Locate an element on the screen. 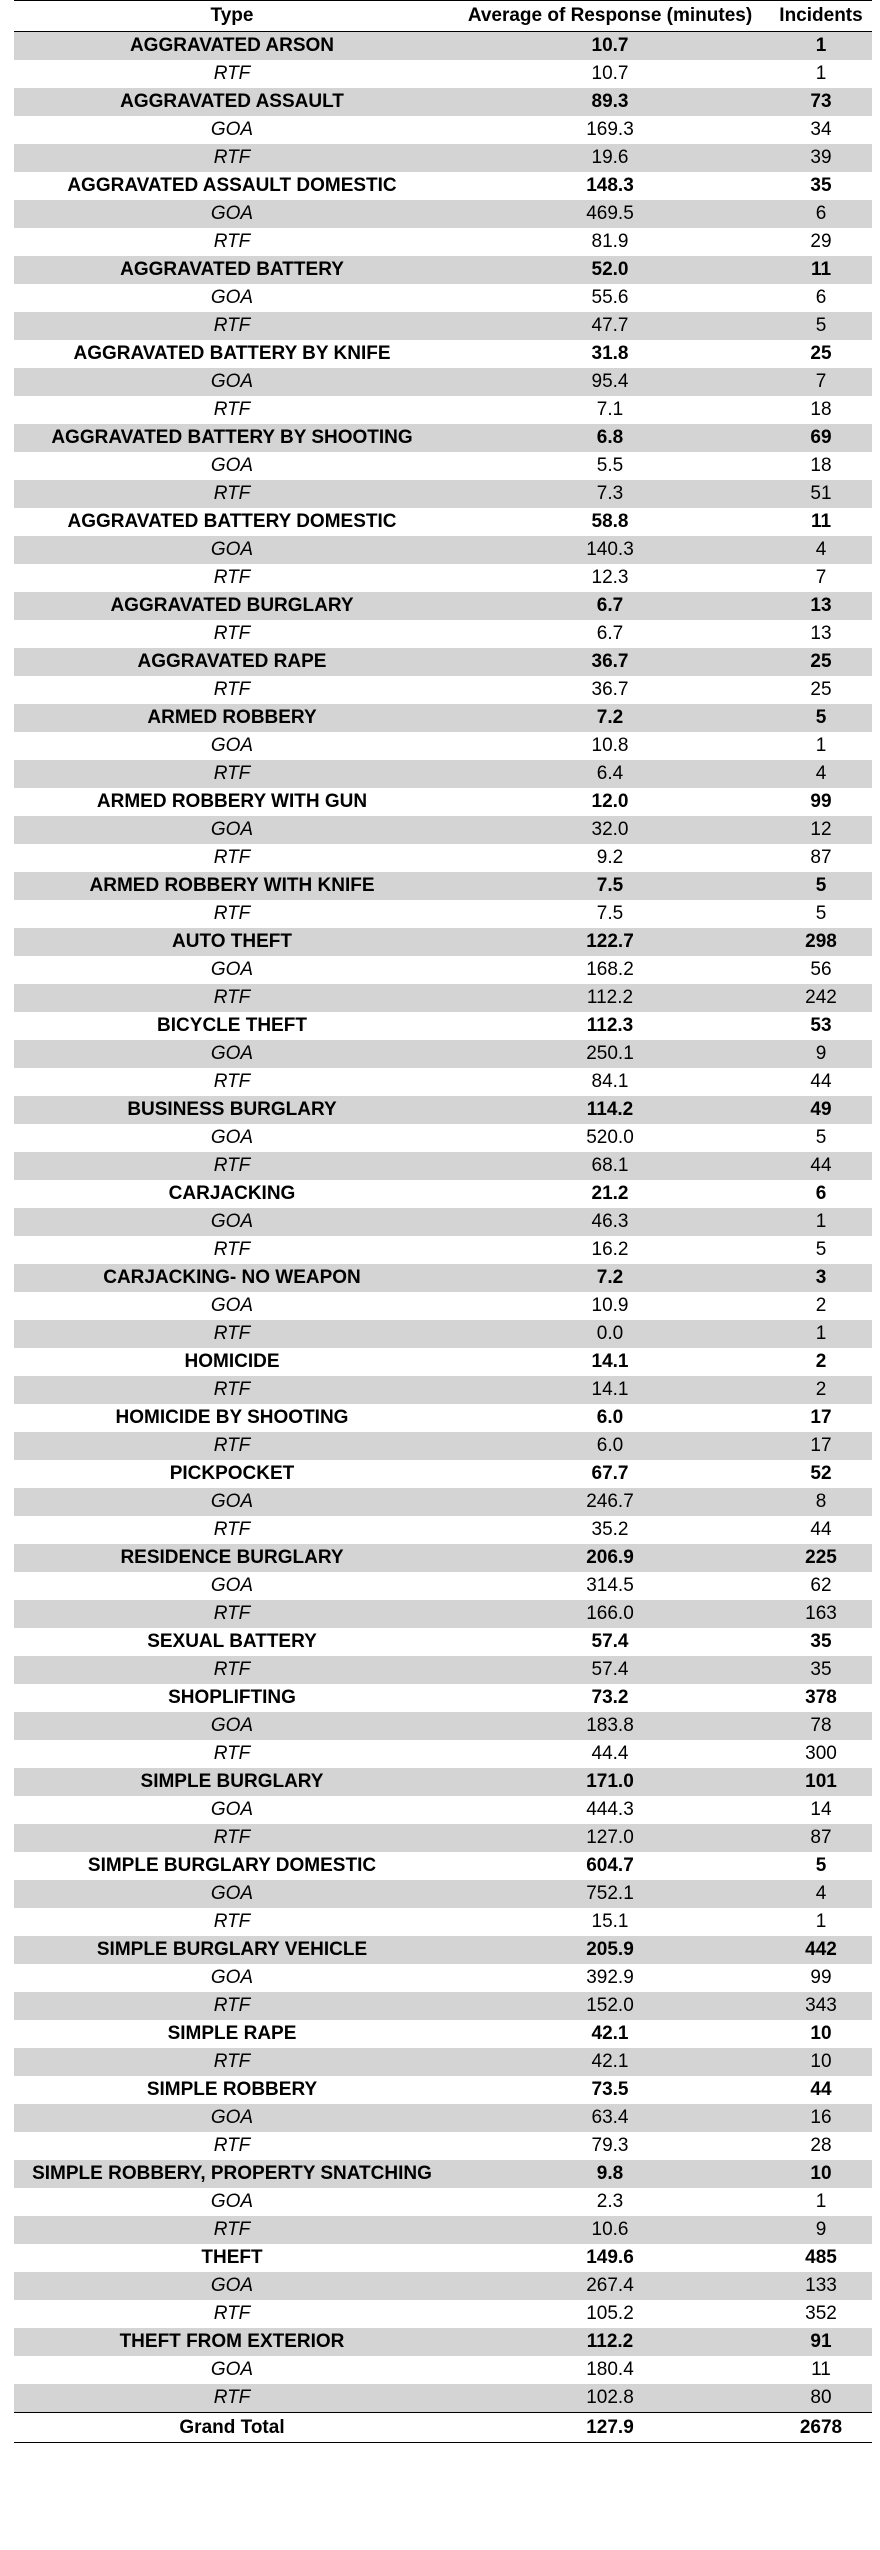 This screenshot has width=880, height=2550. type-cell: AGGRAVATED ASSAULT is located at coordinates (232, 102).